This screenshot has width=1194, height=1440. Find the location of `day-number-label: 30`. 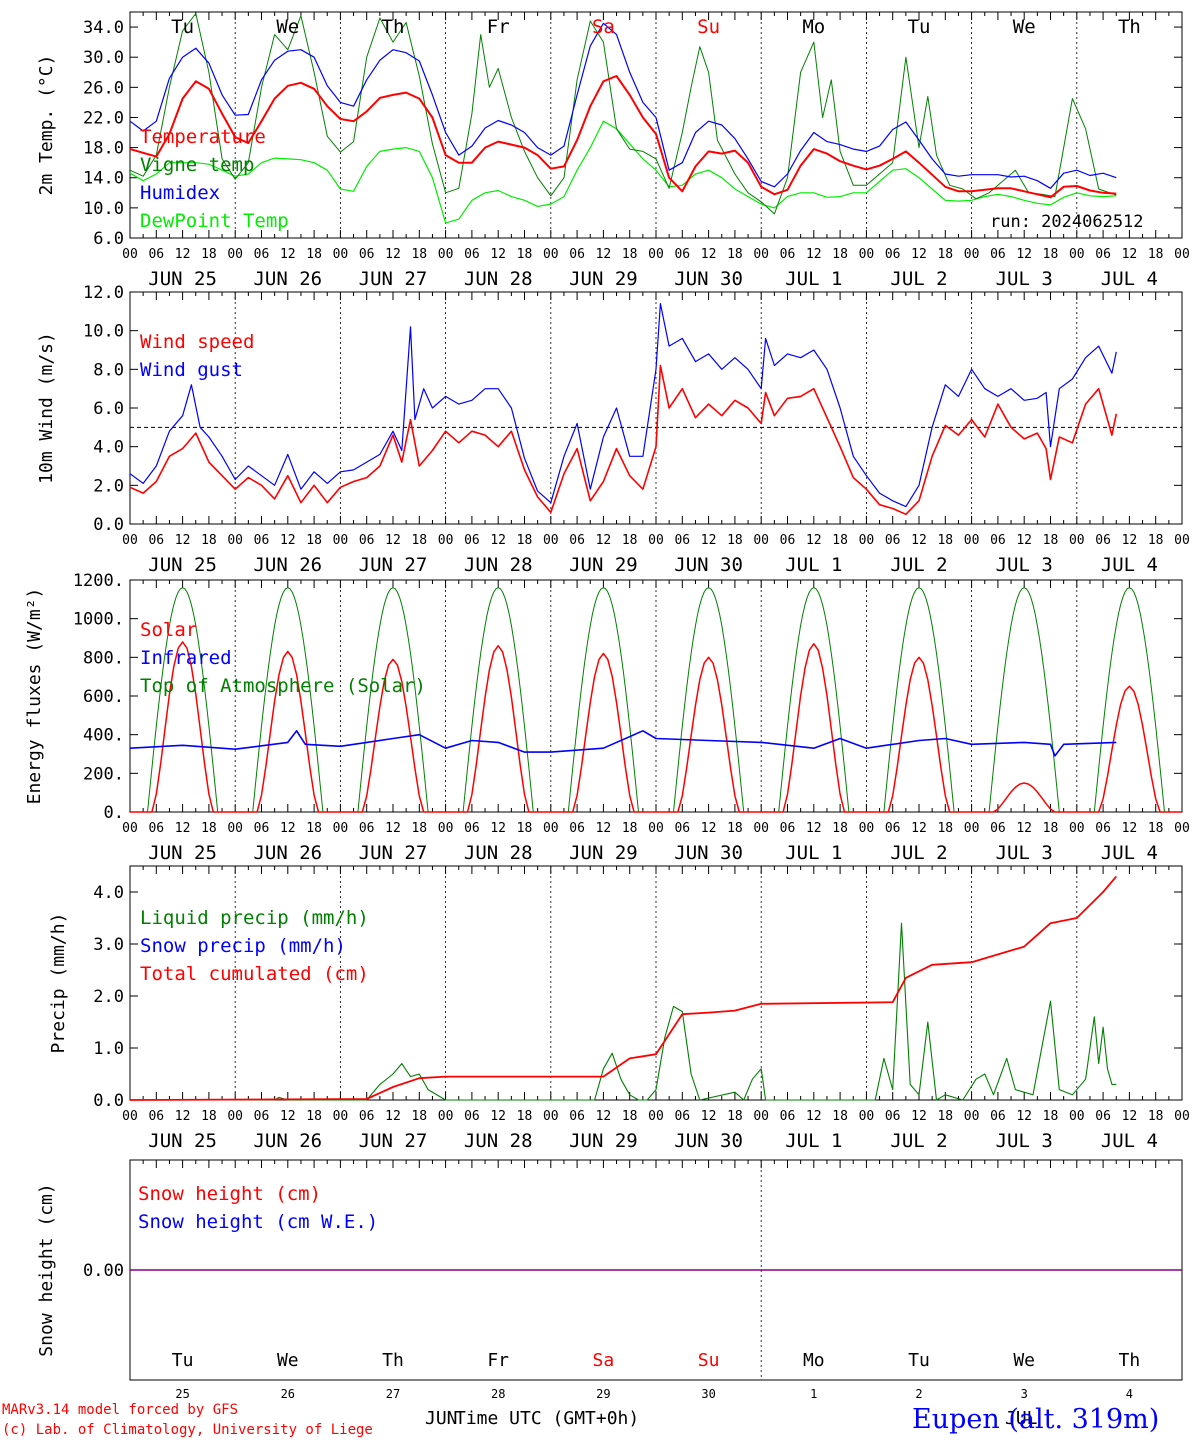

day-number-label: 30 is located at coordinates (708, 1394).